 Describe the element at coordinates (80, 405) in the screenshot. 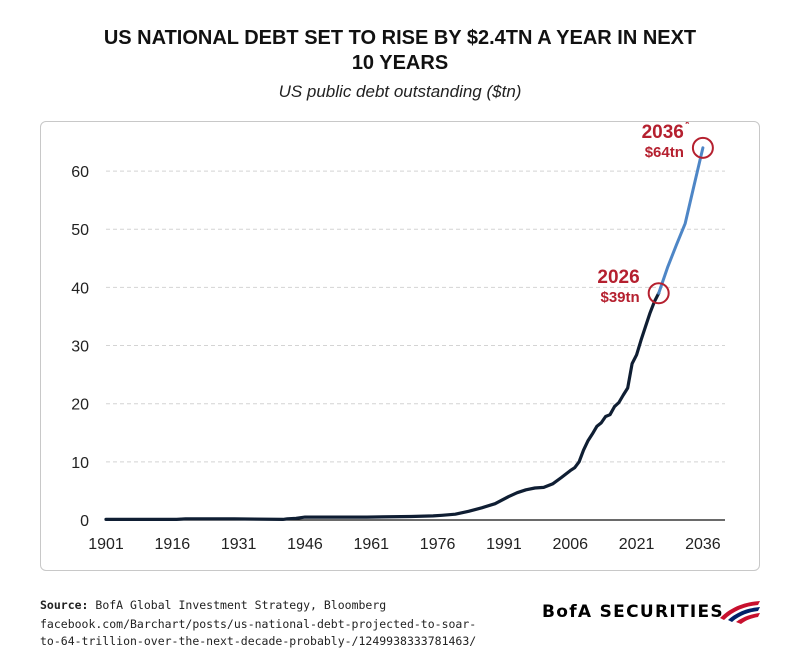

I see `y-tick-20: 20` at that location.